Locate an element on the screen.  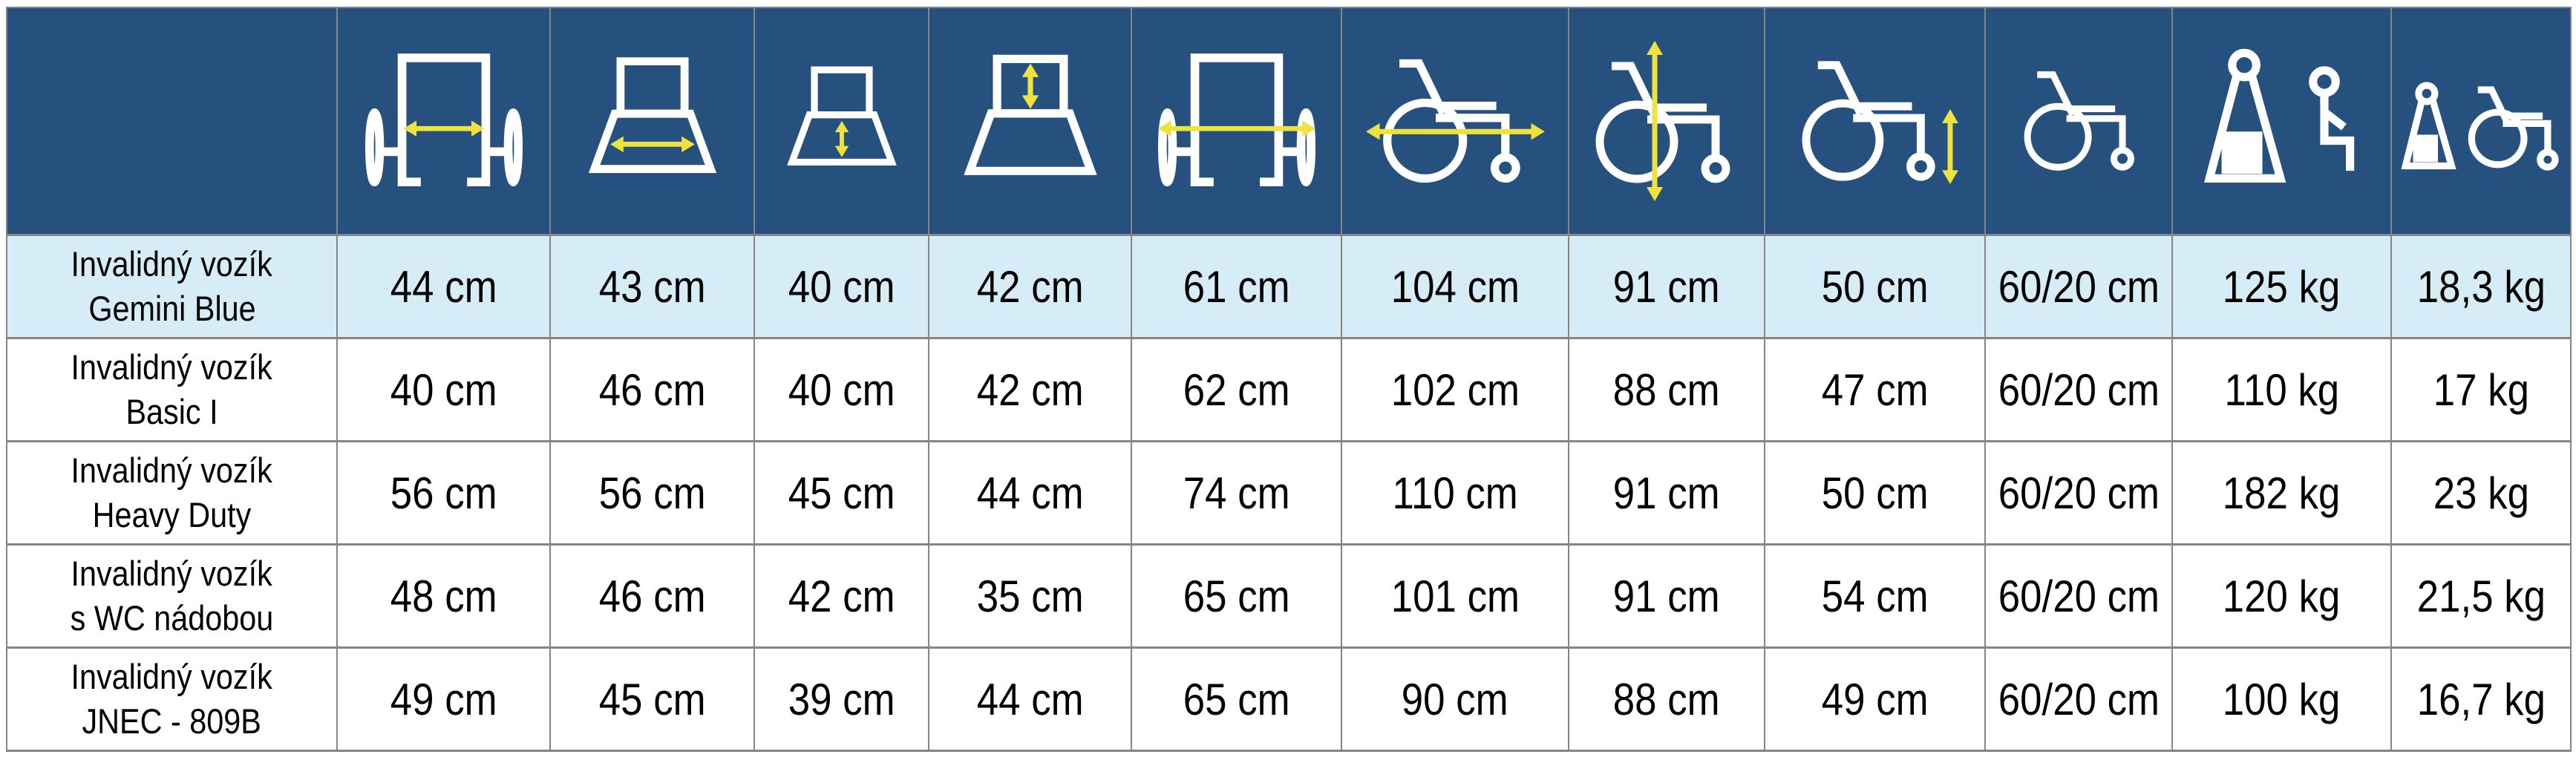
product-name-cell: Invalidný vozík Basic I is located at coordinates (172, 390).